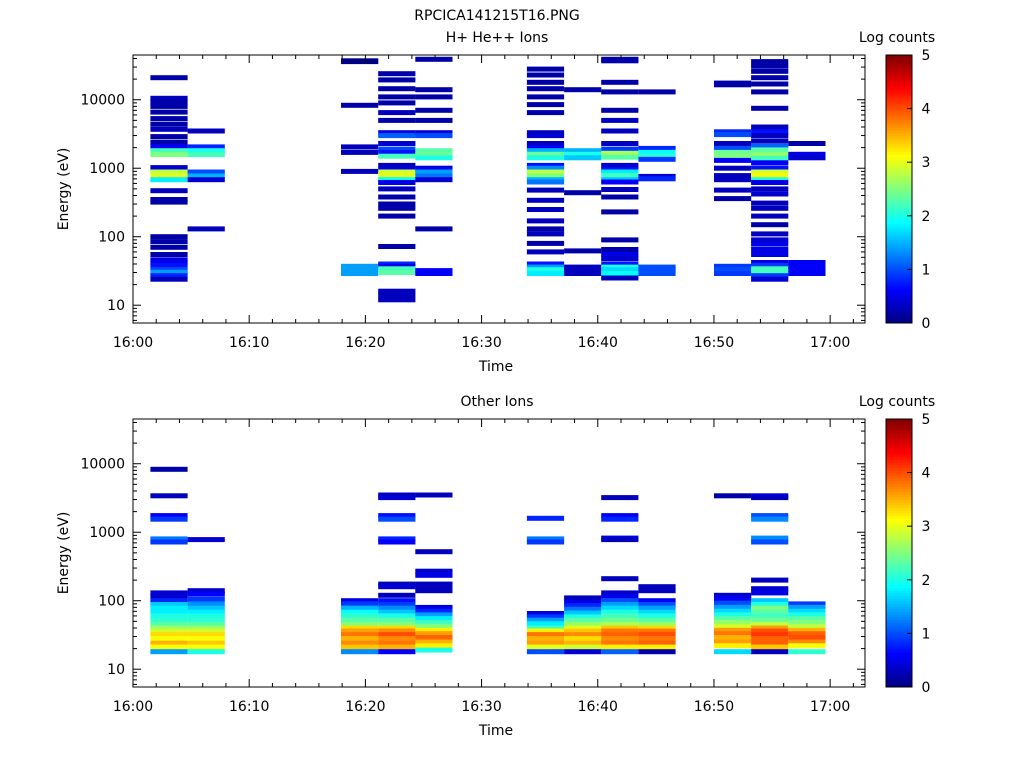  Describe the element at coordinates (926, 110) in the screenshot. I see `colorbar-tick-label: 4` at that location.